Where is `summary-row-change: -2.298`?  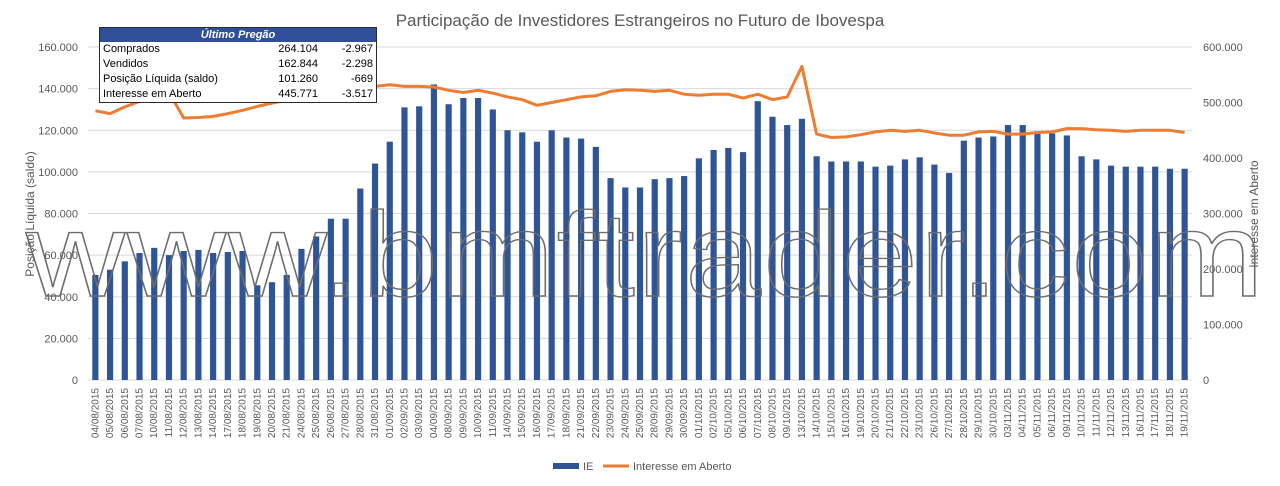 summary-row-change: -2.298 is located at coordinates (357, 64).